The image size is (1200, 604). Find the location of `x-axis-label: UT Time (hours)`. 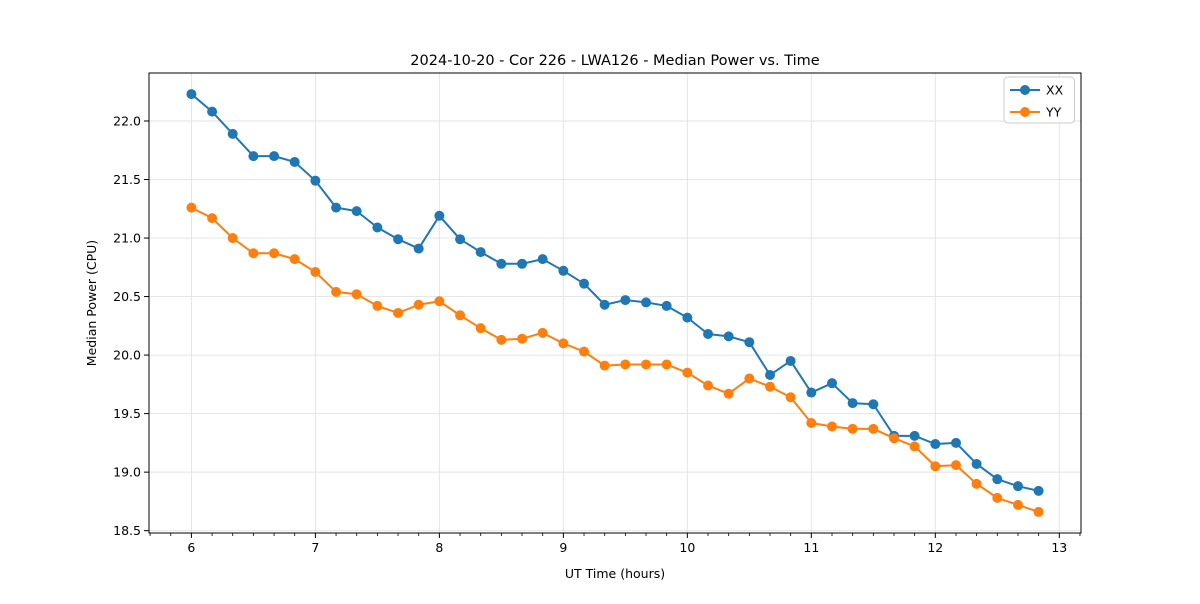

x-axis-label: UT Time (hours) is located at coordinates (615, 573).